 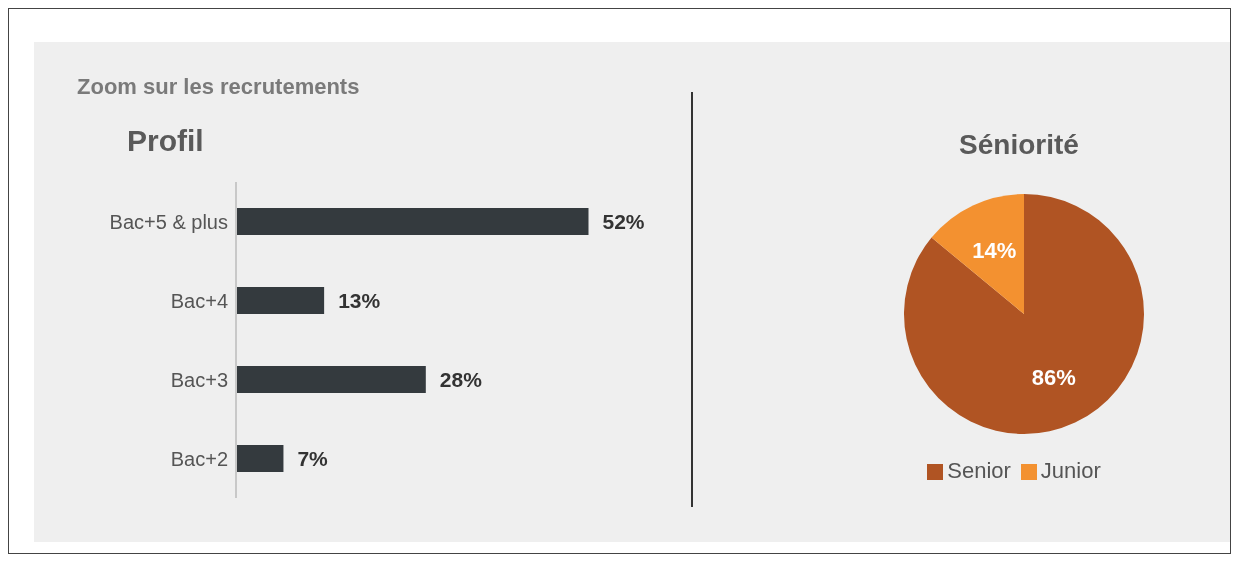 I want to click on data-label: 13%, so click(x=359, y=301).